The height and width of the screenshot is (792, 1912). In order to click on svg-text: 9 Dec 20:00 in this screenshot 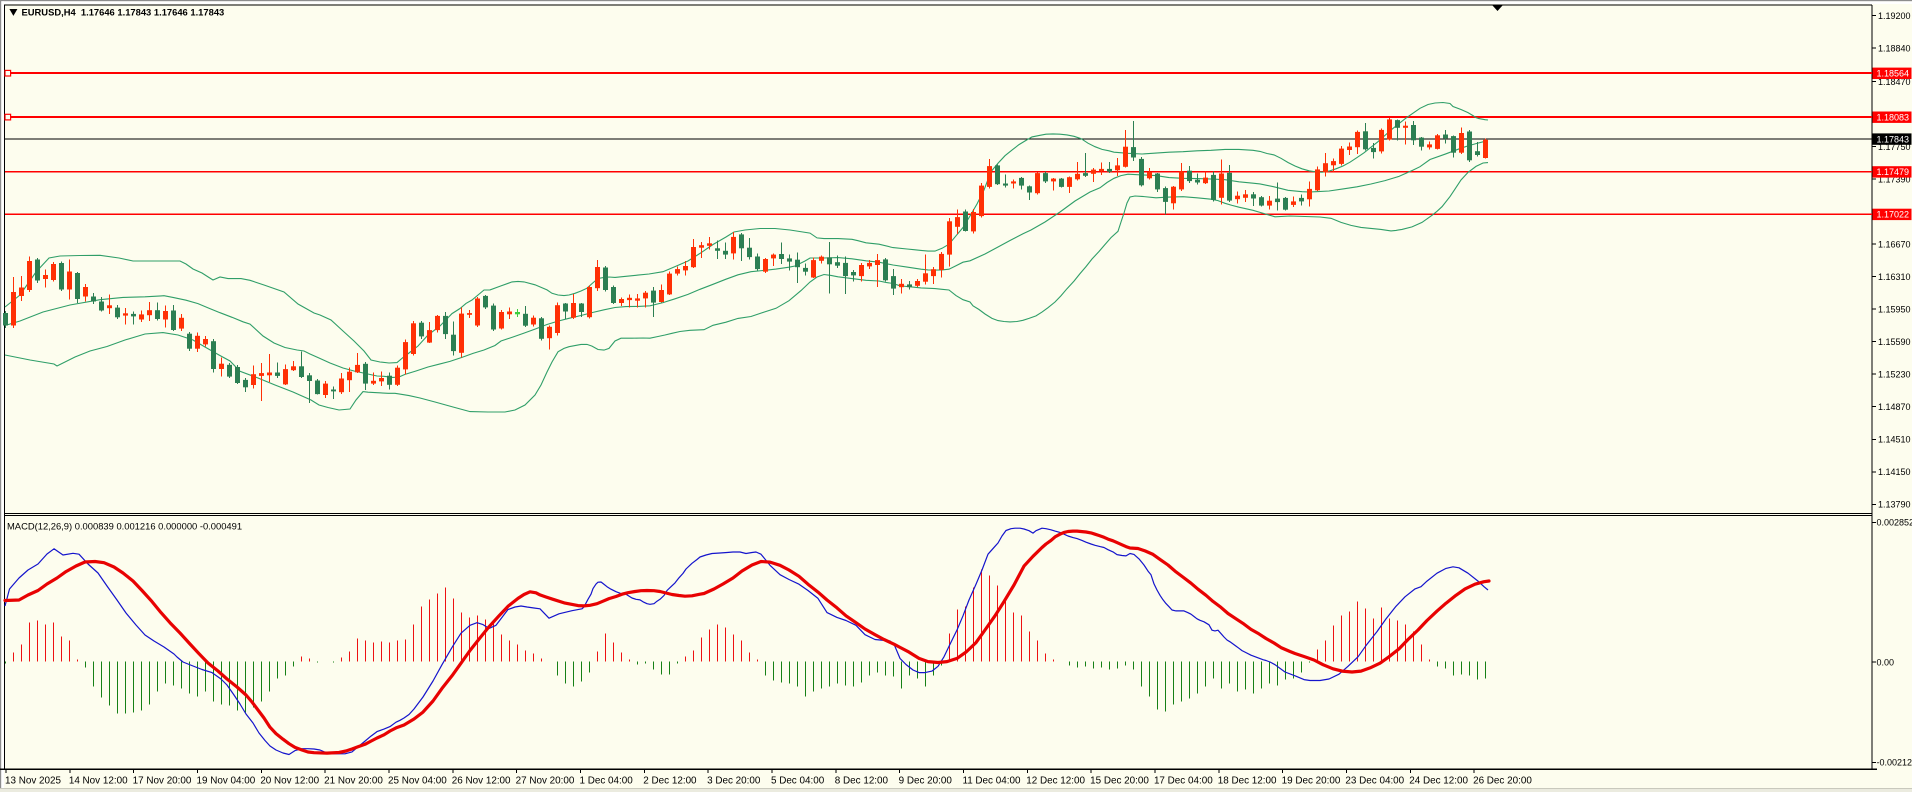, I will do `click(926, 781)`.